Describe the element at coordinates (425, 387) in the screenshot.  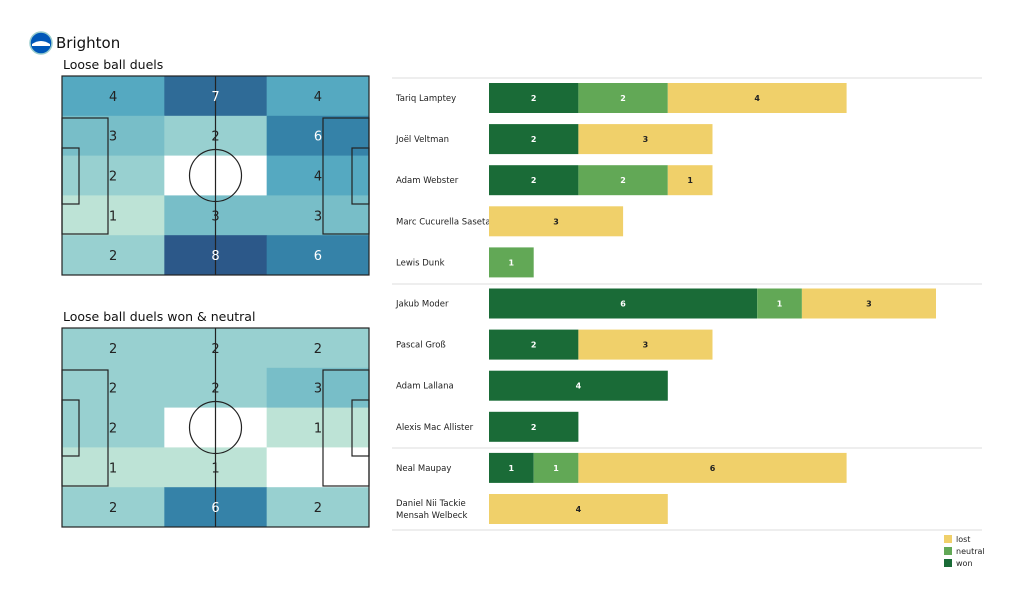
I see `player-label: Adam Lallana` at that location.